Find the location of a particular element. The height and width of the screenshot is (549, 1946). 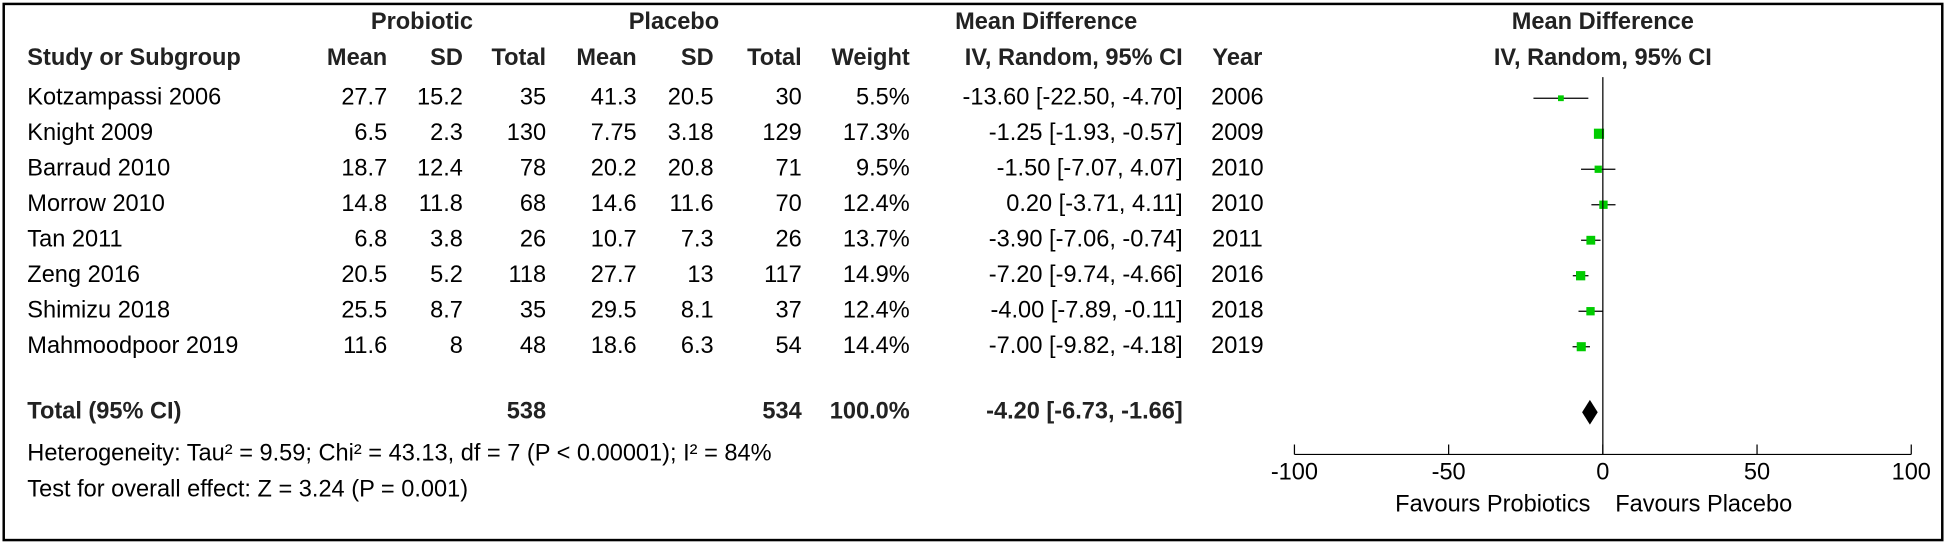

total-weight: 100.0% is located at coordinates (870, 410).